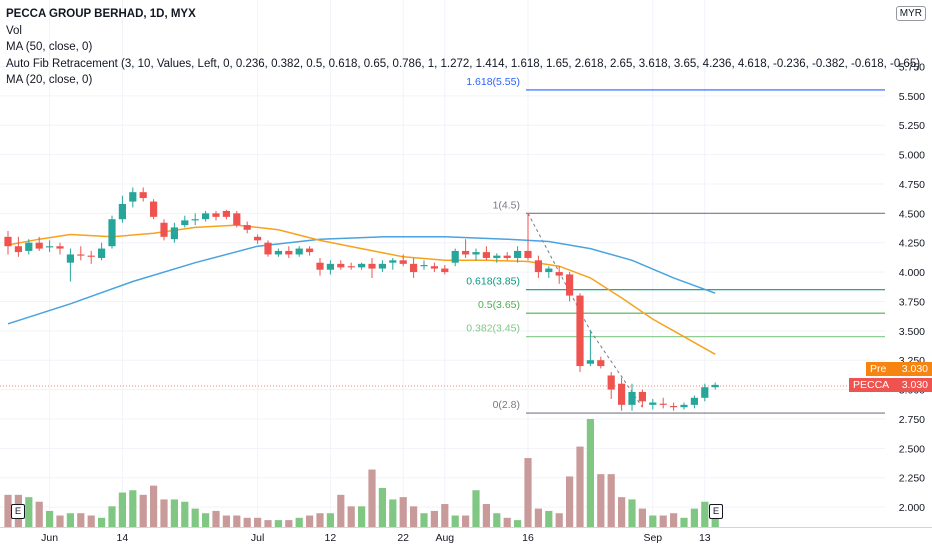 This screenshot has height=550, width=932. What do you see at coordinates (49, 538) in the screenshot?
I see `time-tick-label: Jun` at bounding box center [49, 538].